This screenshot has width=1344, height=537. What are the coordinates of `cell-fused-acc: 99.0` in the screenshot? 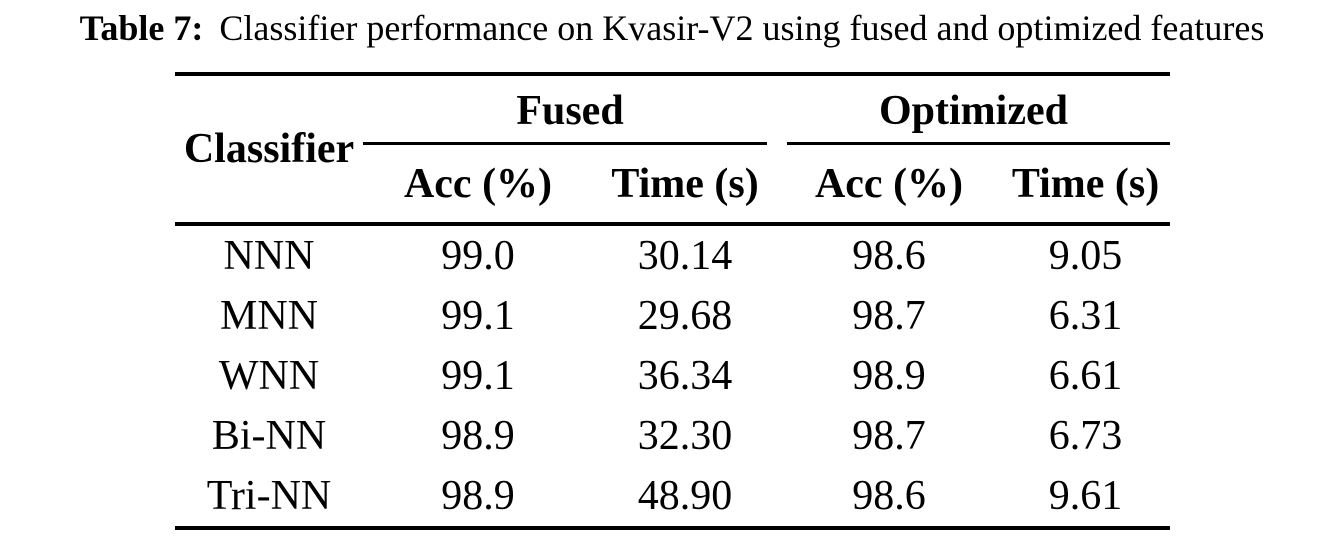 It's located at (478, 256).